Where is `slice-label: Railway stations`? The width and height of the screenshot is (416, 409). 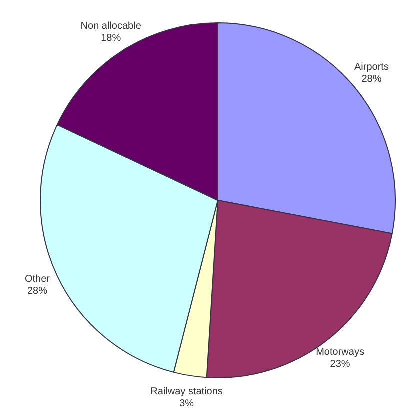
slice-label: Railway stations is located at coordinates (186, 392).